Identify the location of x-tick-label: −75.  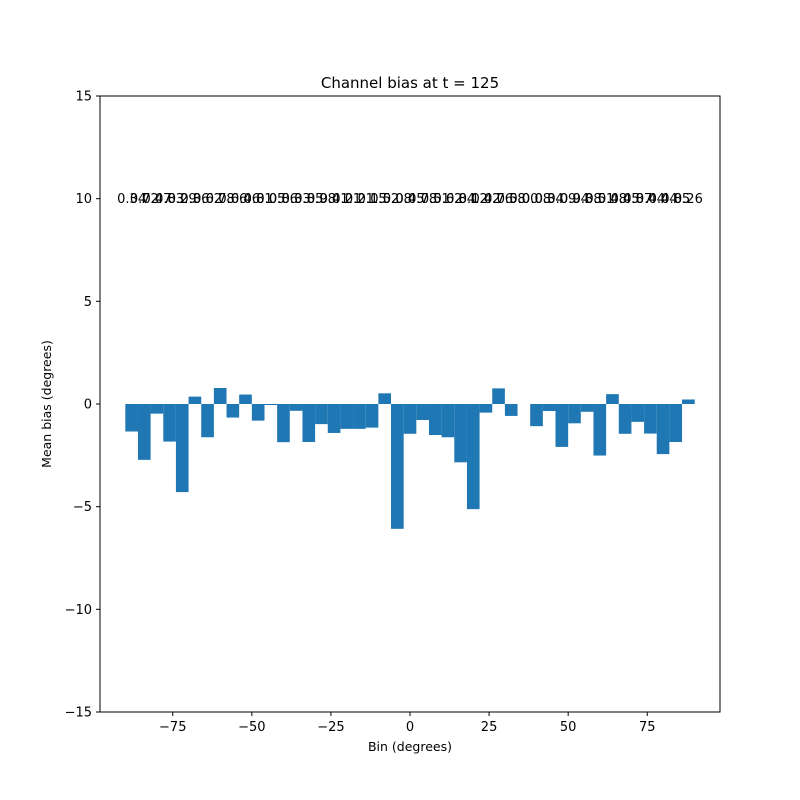
(172, 727).